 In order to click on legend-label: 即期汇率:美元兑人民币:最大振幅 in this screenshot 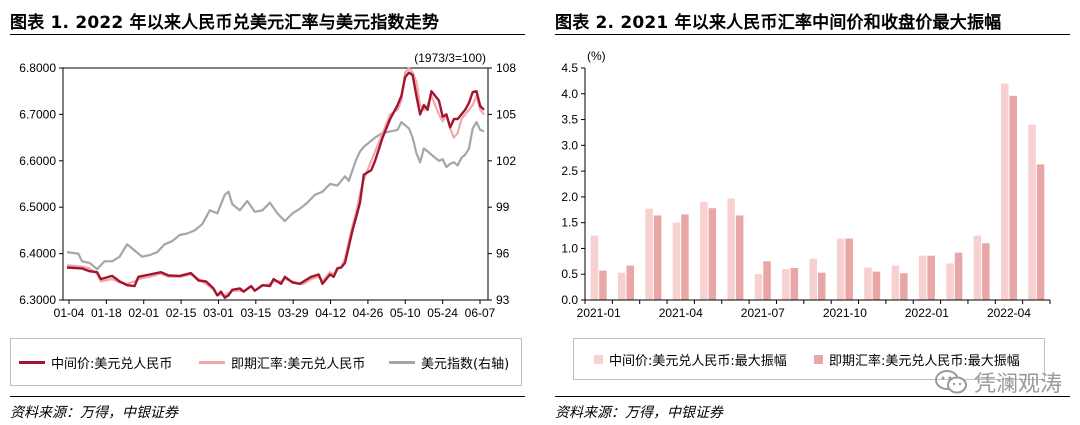, I will do `click(924, 361)`.